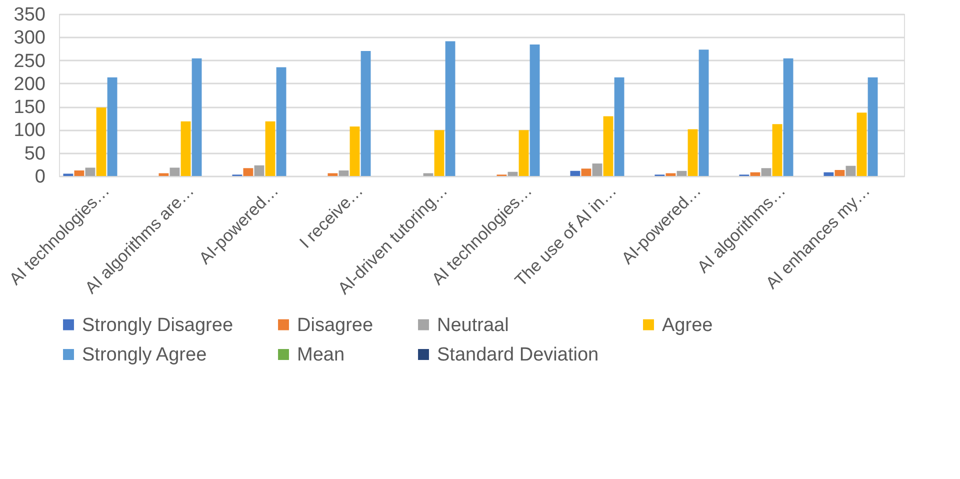  What do you see at coordinates (321, 355) in the screenshot?
I see `legend-label: Mean` at bounding box center [321, 355].